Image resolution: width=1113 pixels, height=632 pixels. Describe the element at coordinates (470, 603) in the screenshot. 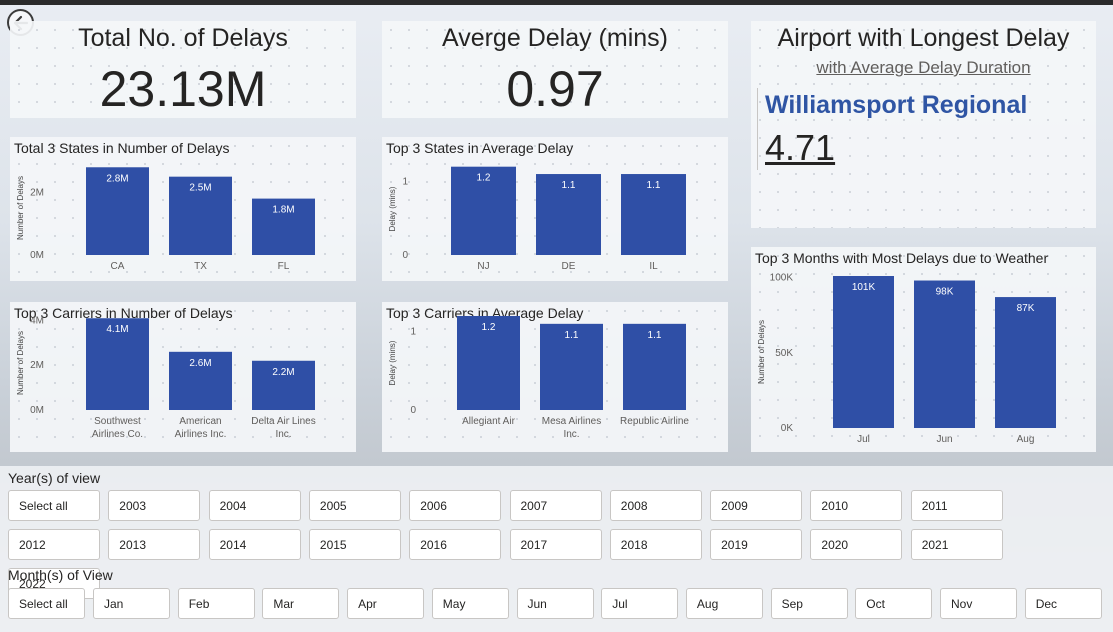

I see `slicer-option: May` at that location.